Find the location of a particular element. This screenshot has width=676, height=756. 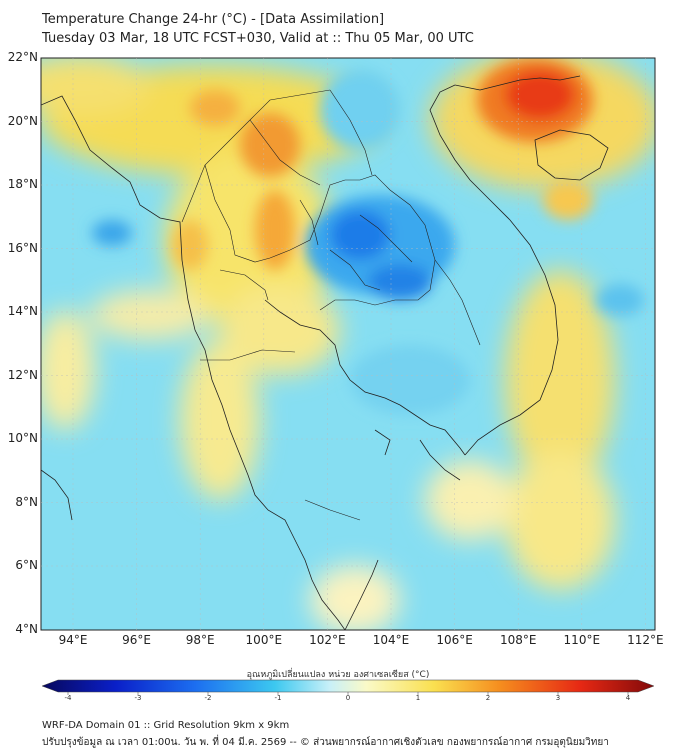

lon-label: 98°E is located at coordinates (200, 640).